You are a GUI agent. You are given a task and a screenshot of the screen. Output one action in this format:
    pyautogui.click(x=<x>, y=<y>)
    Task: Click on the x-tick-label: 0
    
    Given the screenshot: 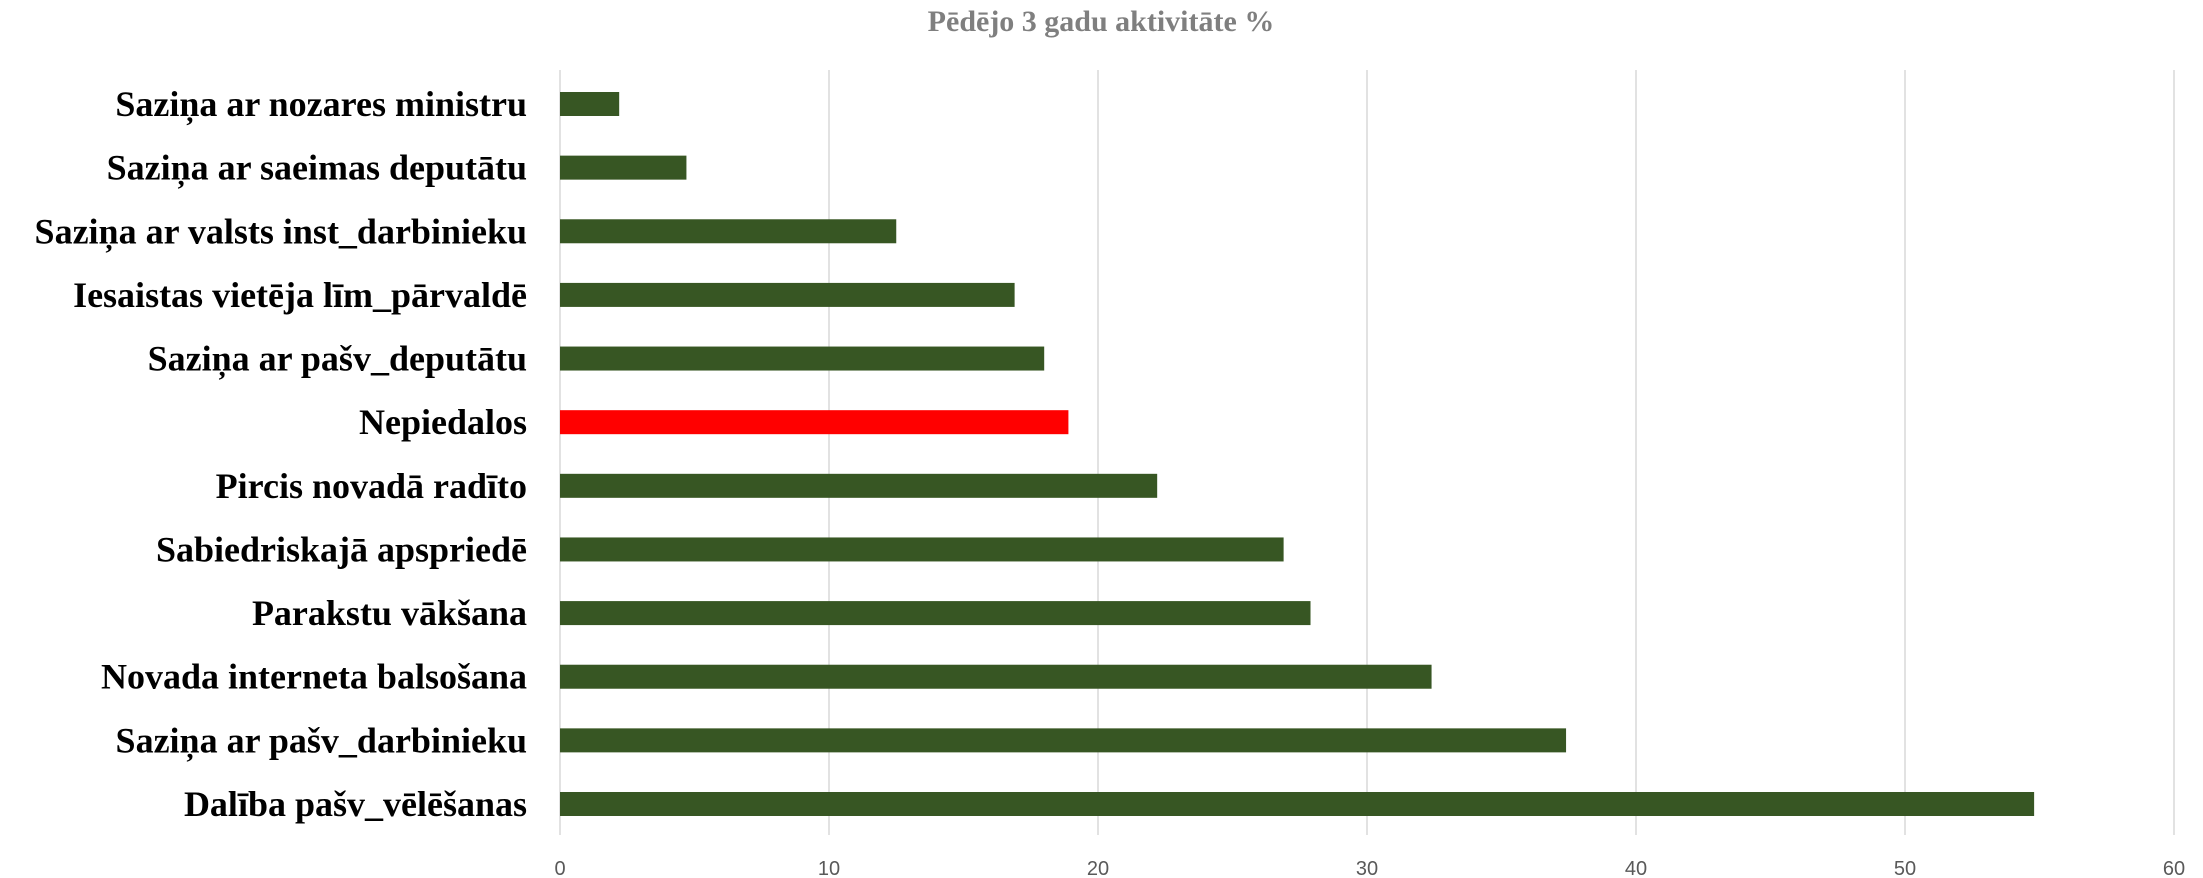 What is the action you would take?
    pyautogui.click(x=559, y=868)
    